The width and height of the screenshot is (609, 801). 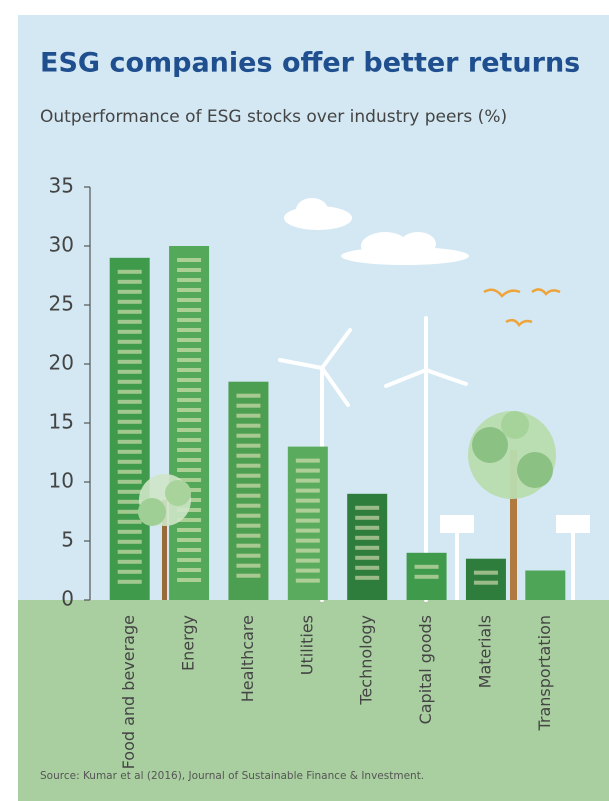 What do you see at coordinates (61, 481) in the screenshot?
I see `y-tick-label: 10` at bounding box center [61, 481].